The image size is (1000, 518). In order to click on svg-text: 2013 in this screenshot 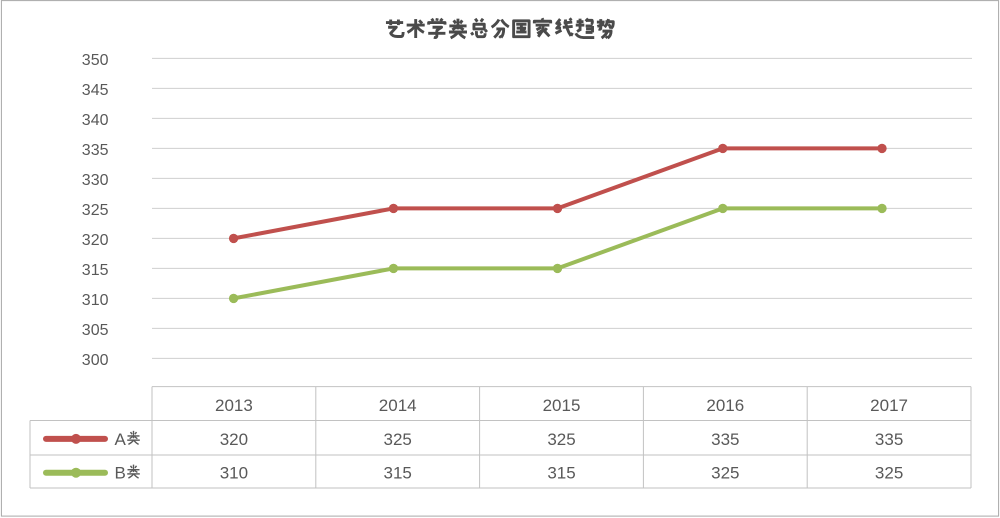, I will do `click(234, 405)`.